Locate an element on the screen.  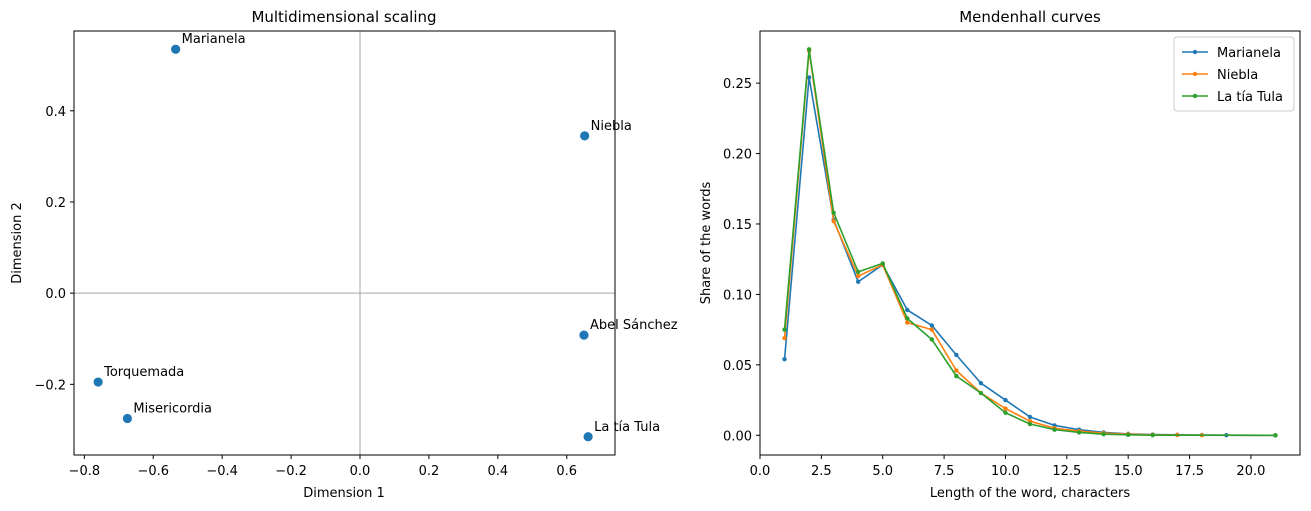
mendenhall-y-tick-label: 0.10 is located at coordinates (737, 295).